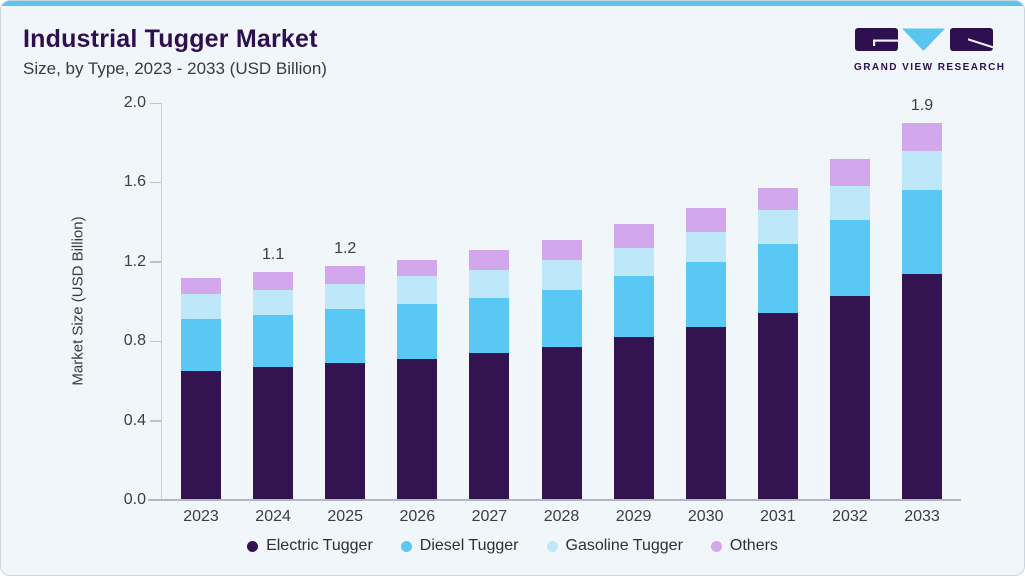 Image resolution: width=1025 pixels, height=576 pixels. I want to click on accent-top-bar, so click(512, 3).